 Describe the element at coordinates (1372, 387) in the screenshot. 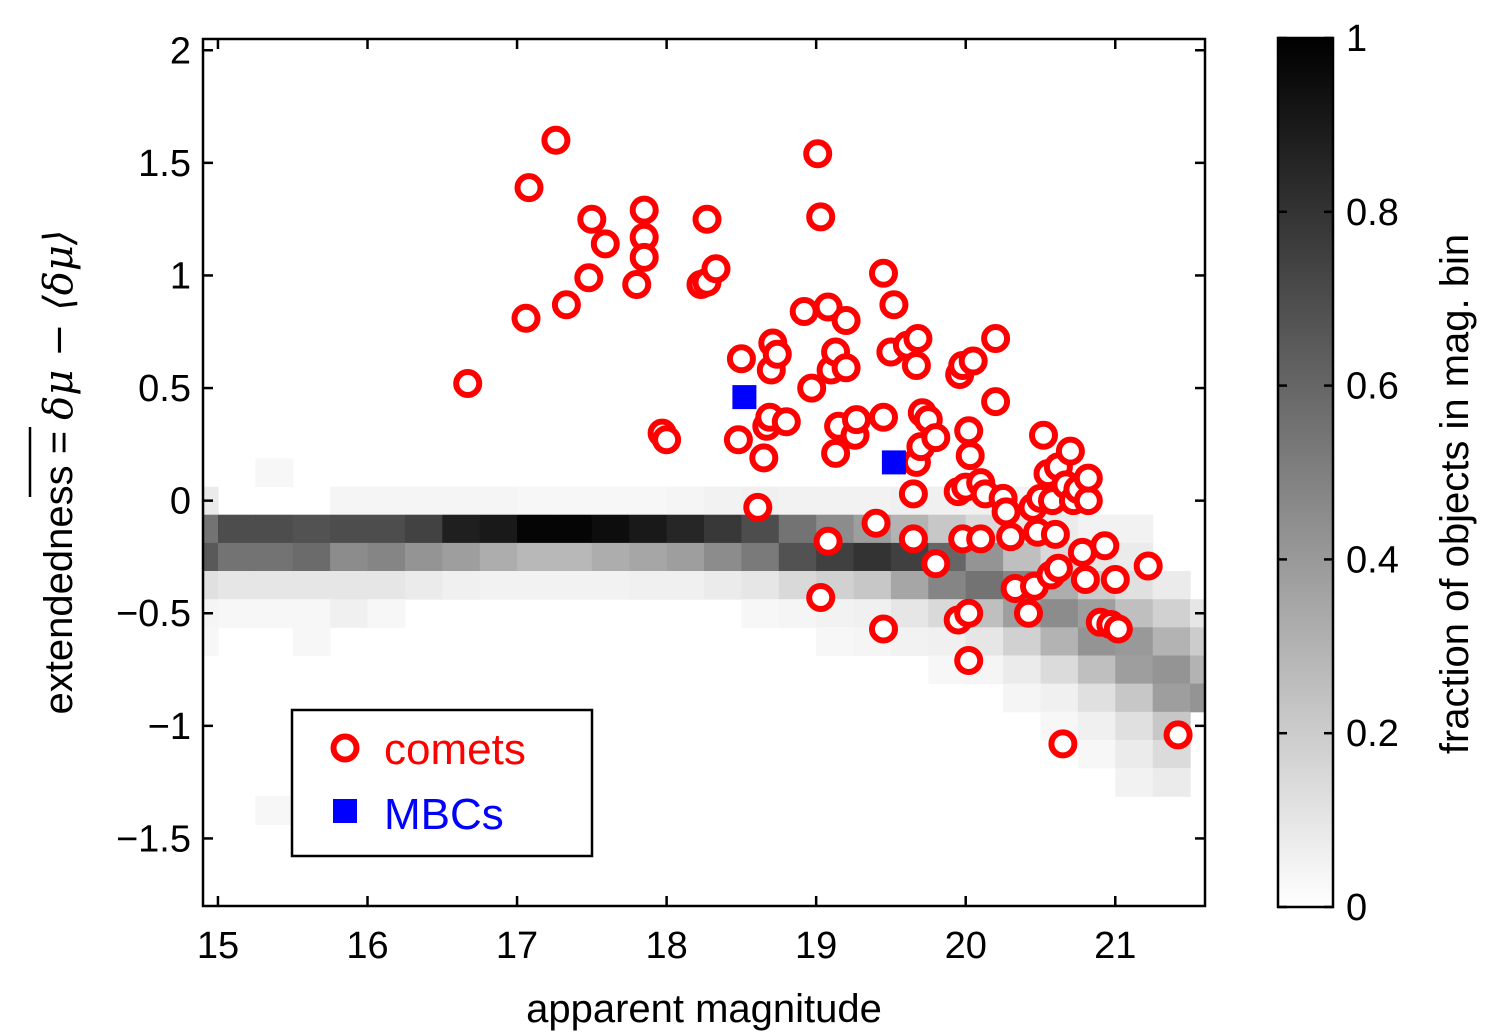

I see `colorbar-tick-label-3: 0.6` at that location.